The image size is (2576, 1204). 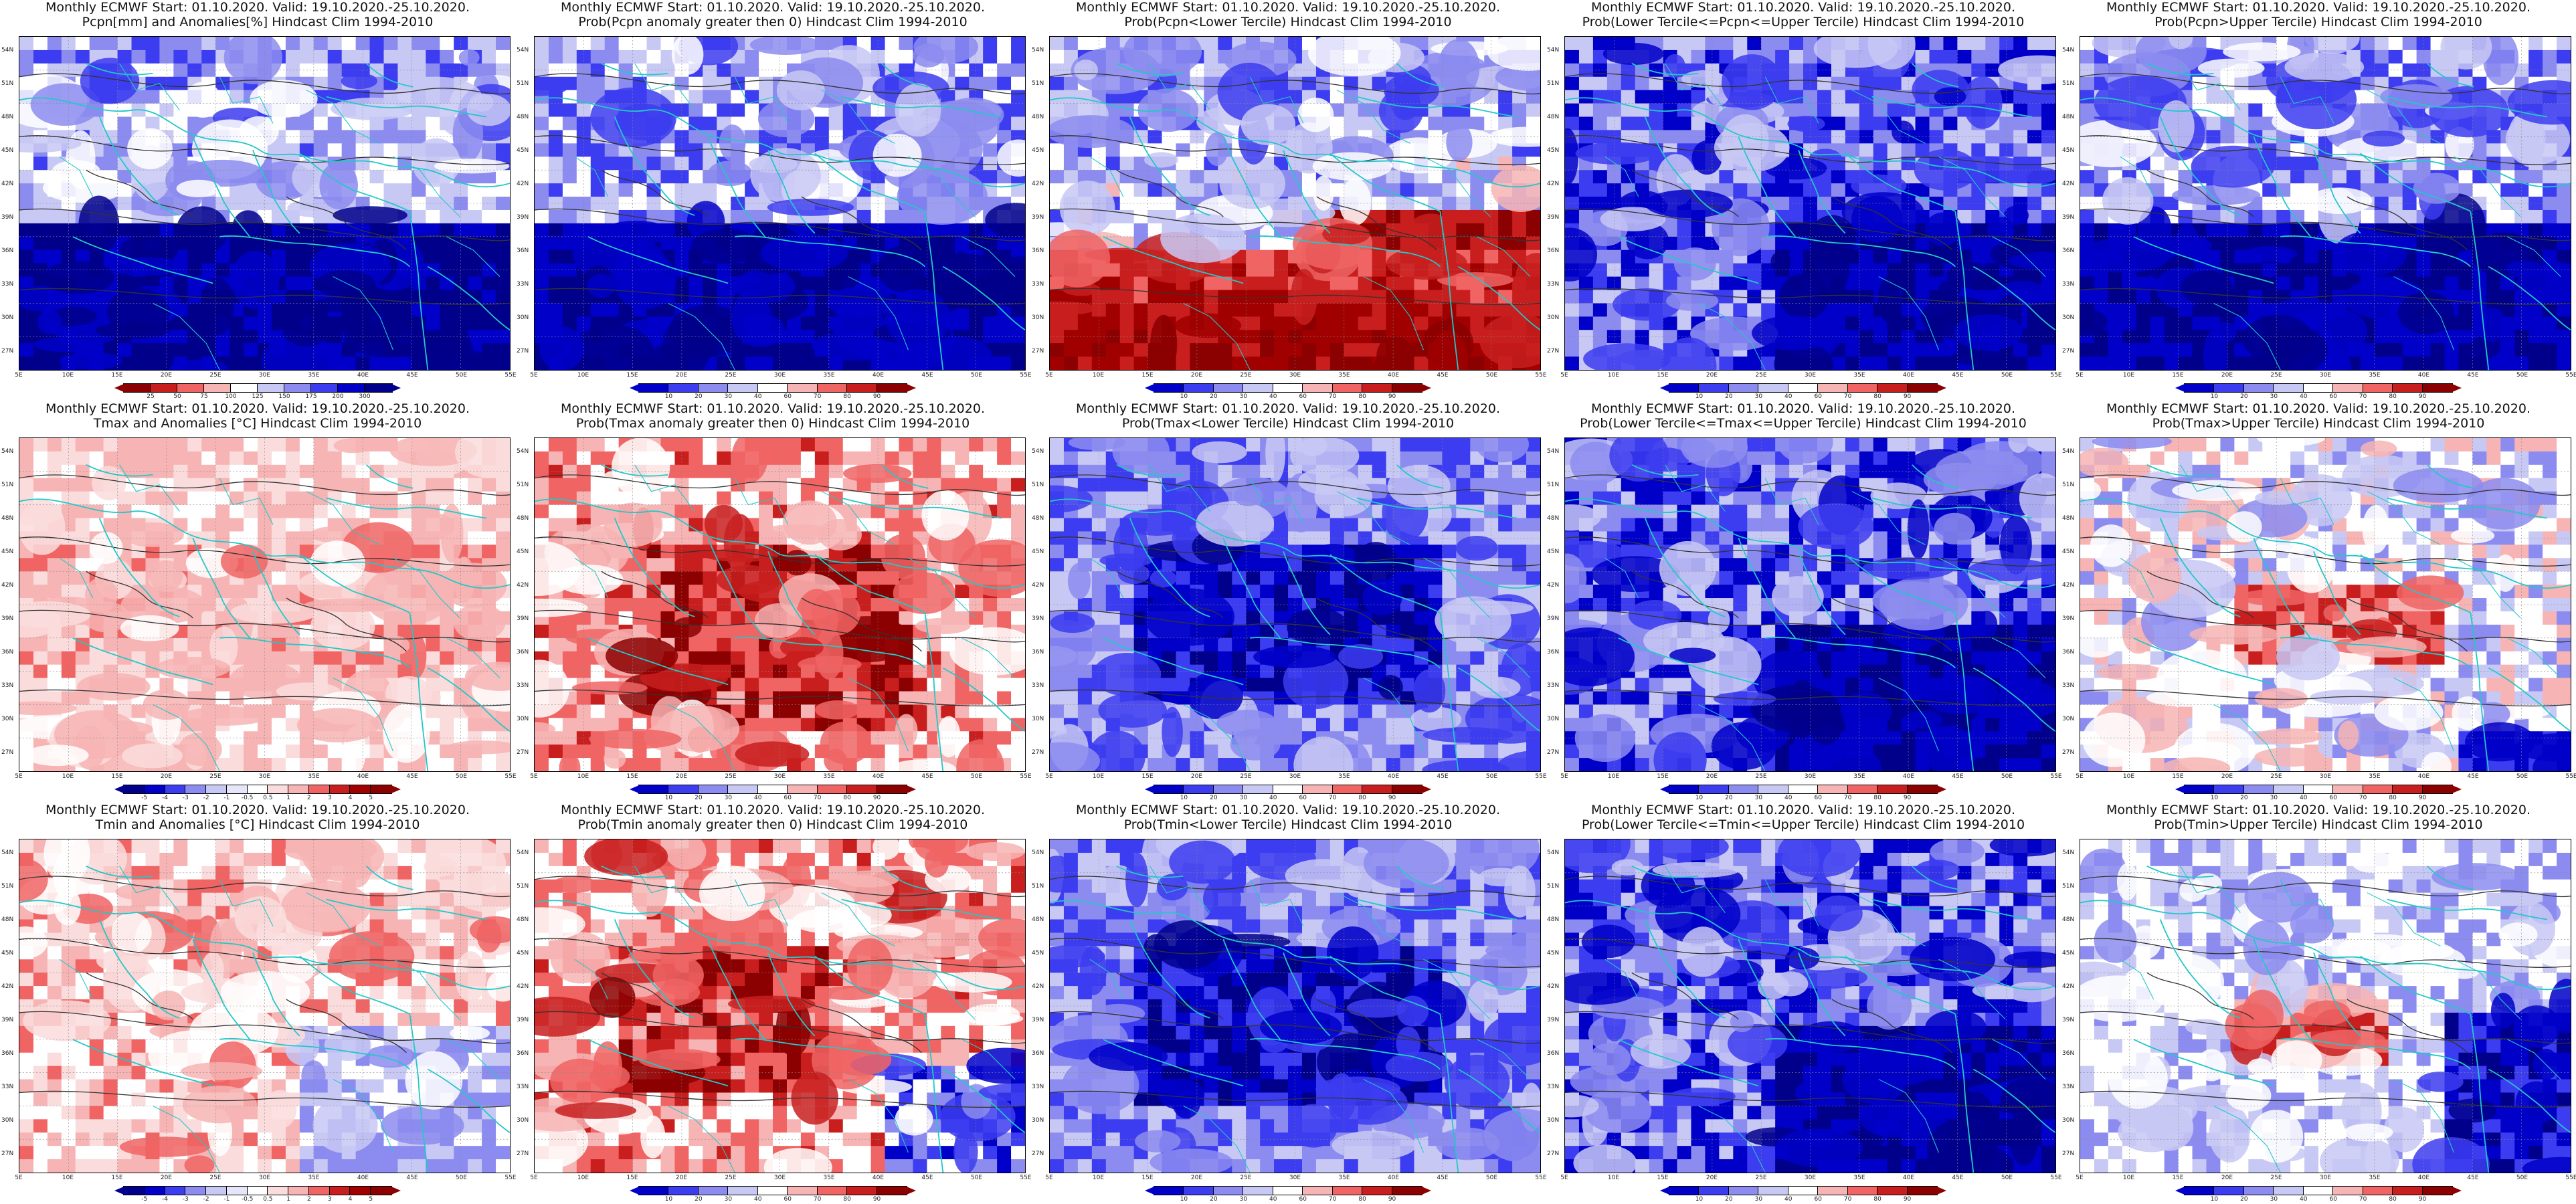 I want to click on colorbar-tick-label: 80, so click(x=2393, y=798).